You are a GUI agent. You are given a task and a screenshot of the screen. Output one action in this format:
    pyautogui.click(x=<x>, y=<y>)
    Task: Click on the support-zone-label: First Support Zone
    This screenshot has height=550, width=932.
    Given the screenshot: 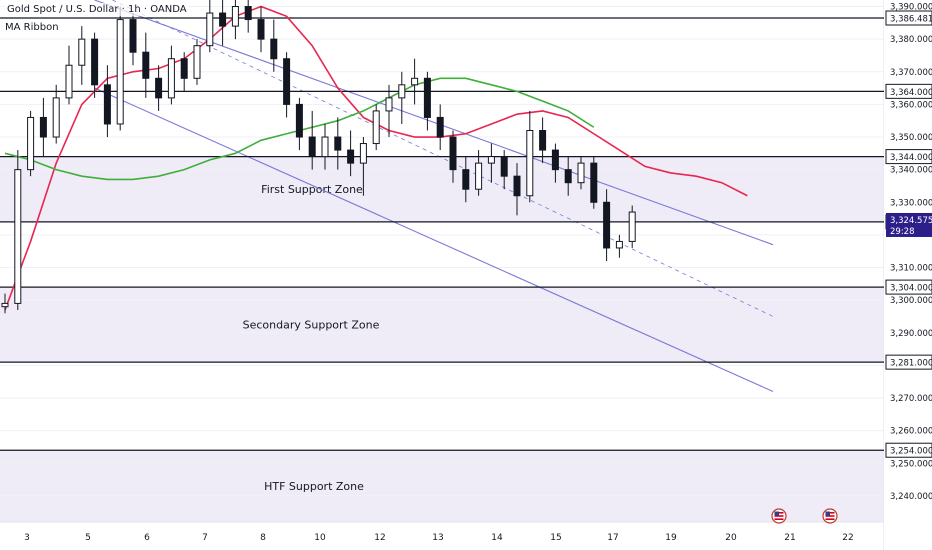 What is the action you would take?
    pyautogui.click(x=312, y=189)
    